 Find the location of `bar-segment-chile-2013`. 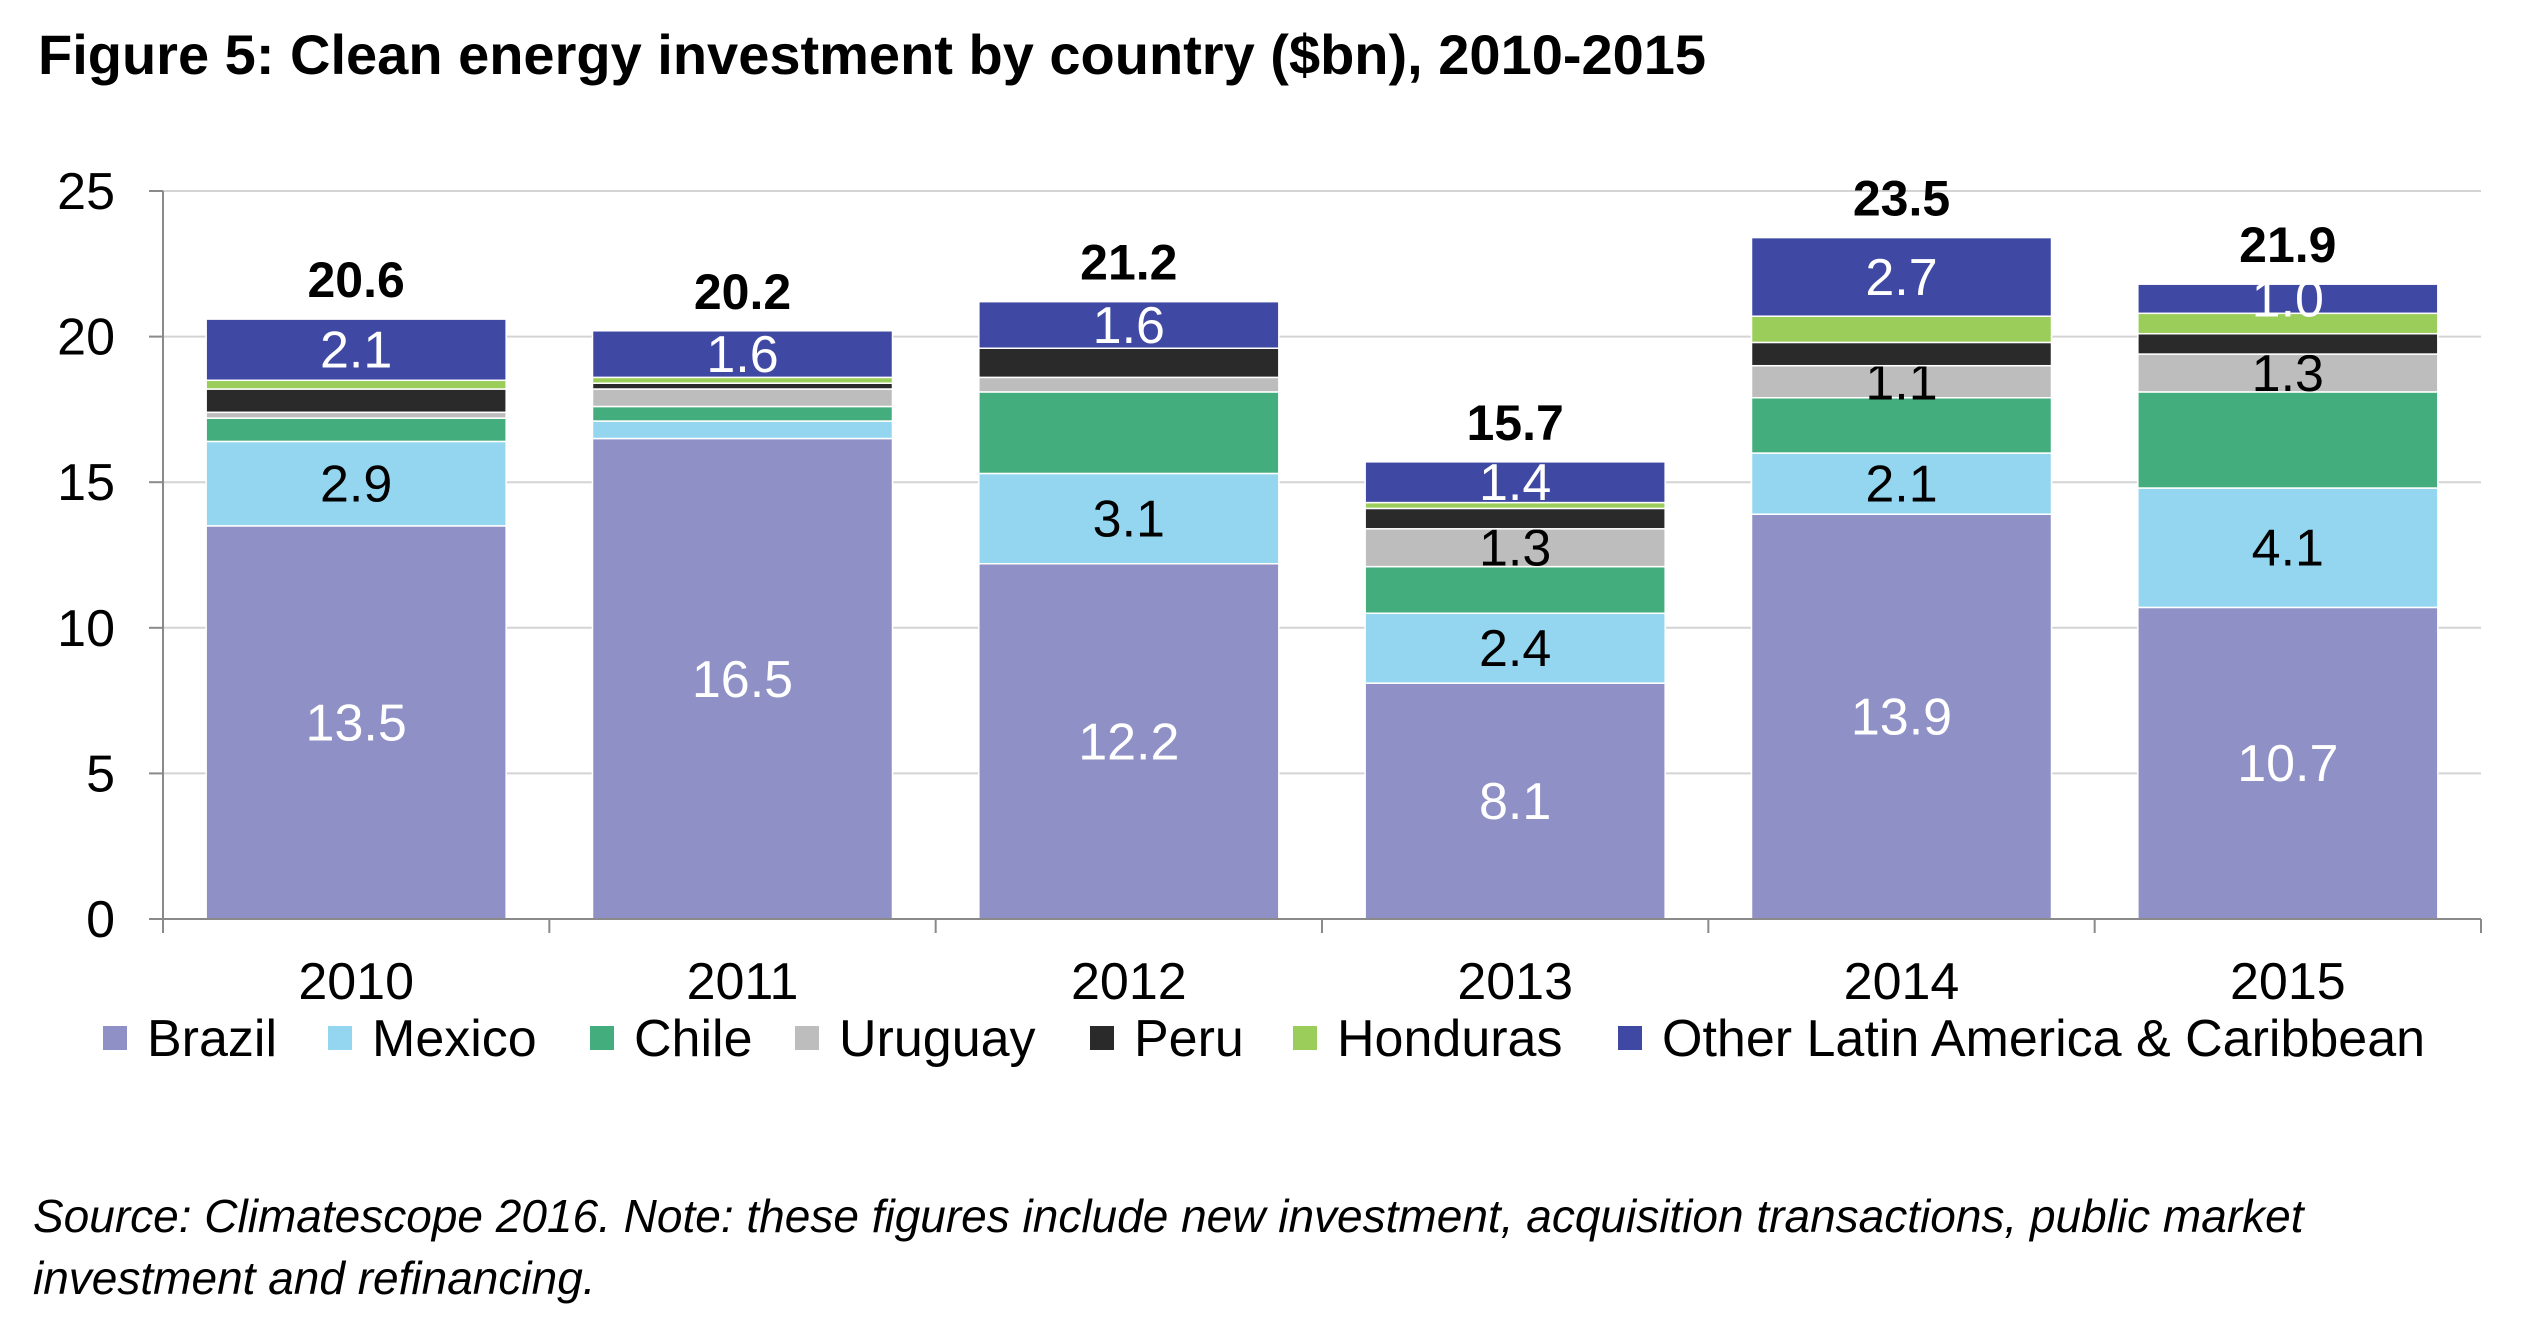

bar-segment-chile-2013 is located at coordinates (1515, 589).